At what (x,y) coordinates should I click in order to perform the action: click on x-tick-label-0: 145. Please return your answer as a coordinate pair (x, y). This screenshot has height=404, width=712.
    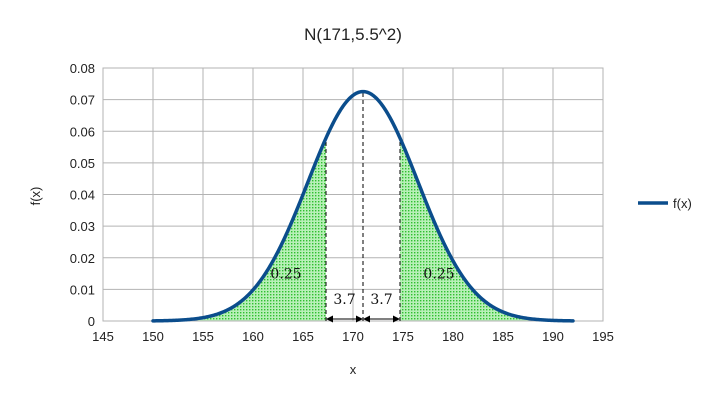
    Looking at the image, I should click on (103, 336).